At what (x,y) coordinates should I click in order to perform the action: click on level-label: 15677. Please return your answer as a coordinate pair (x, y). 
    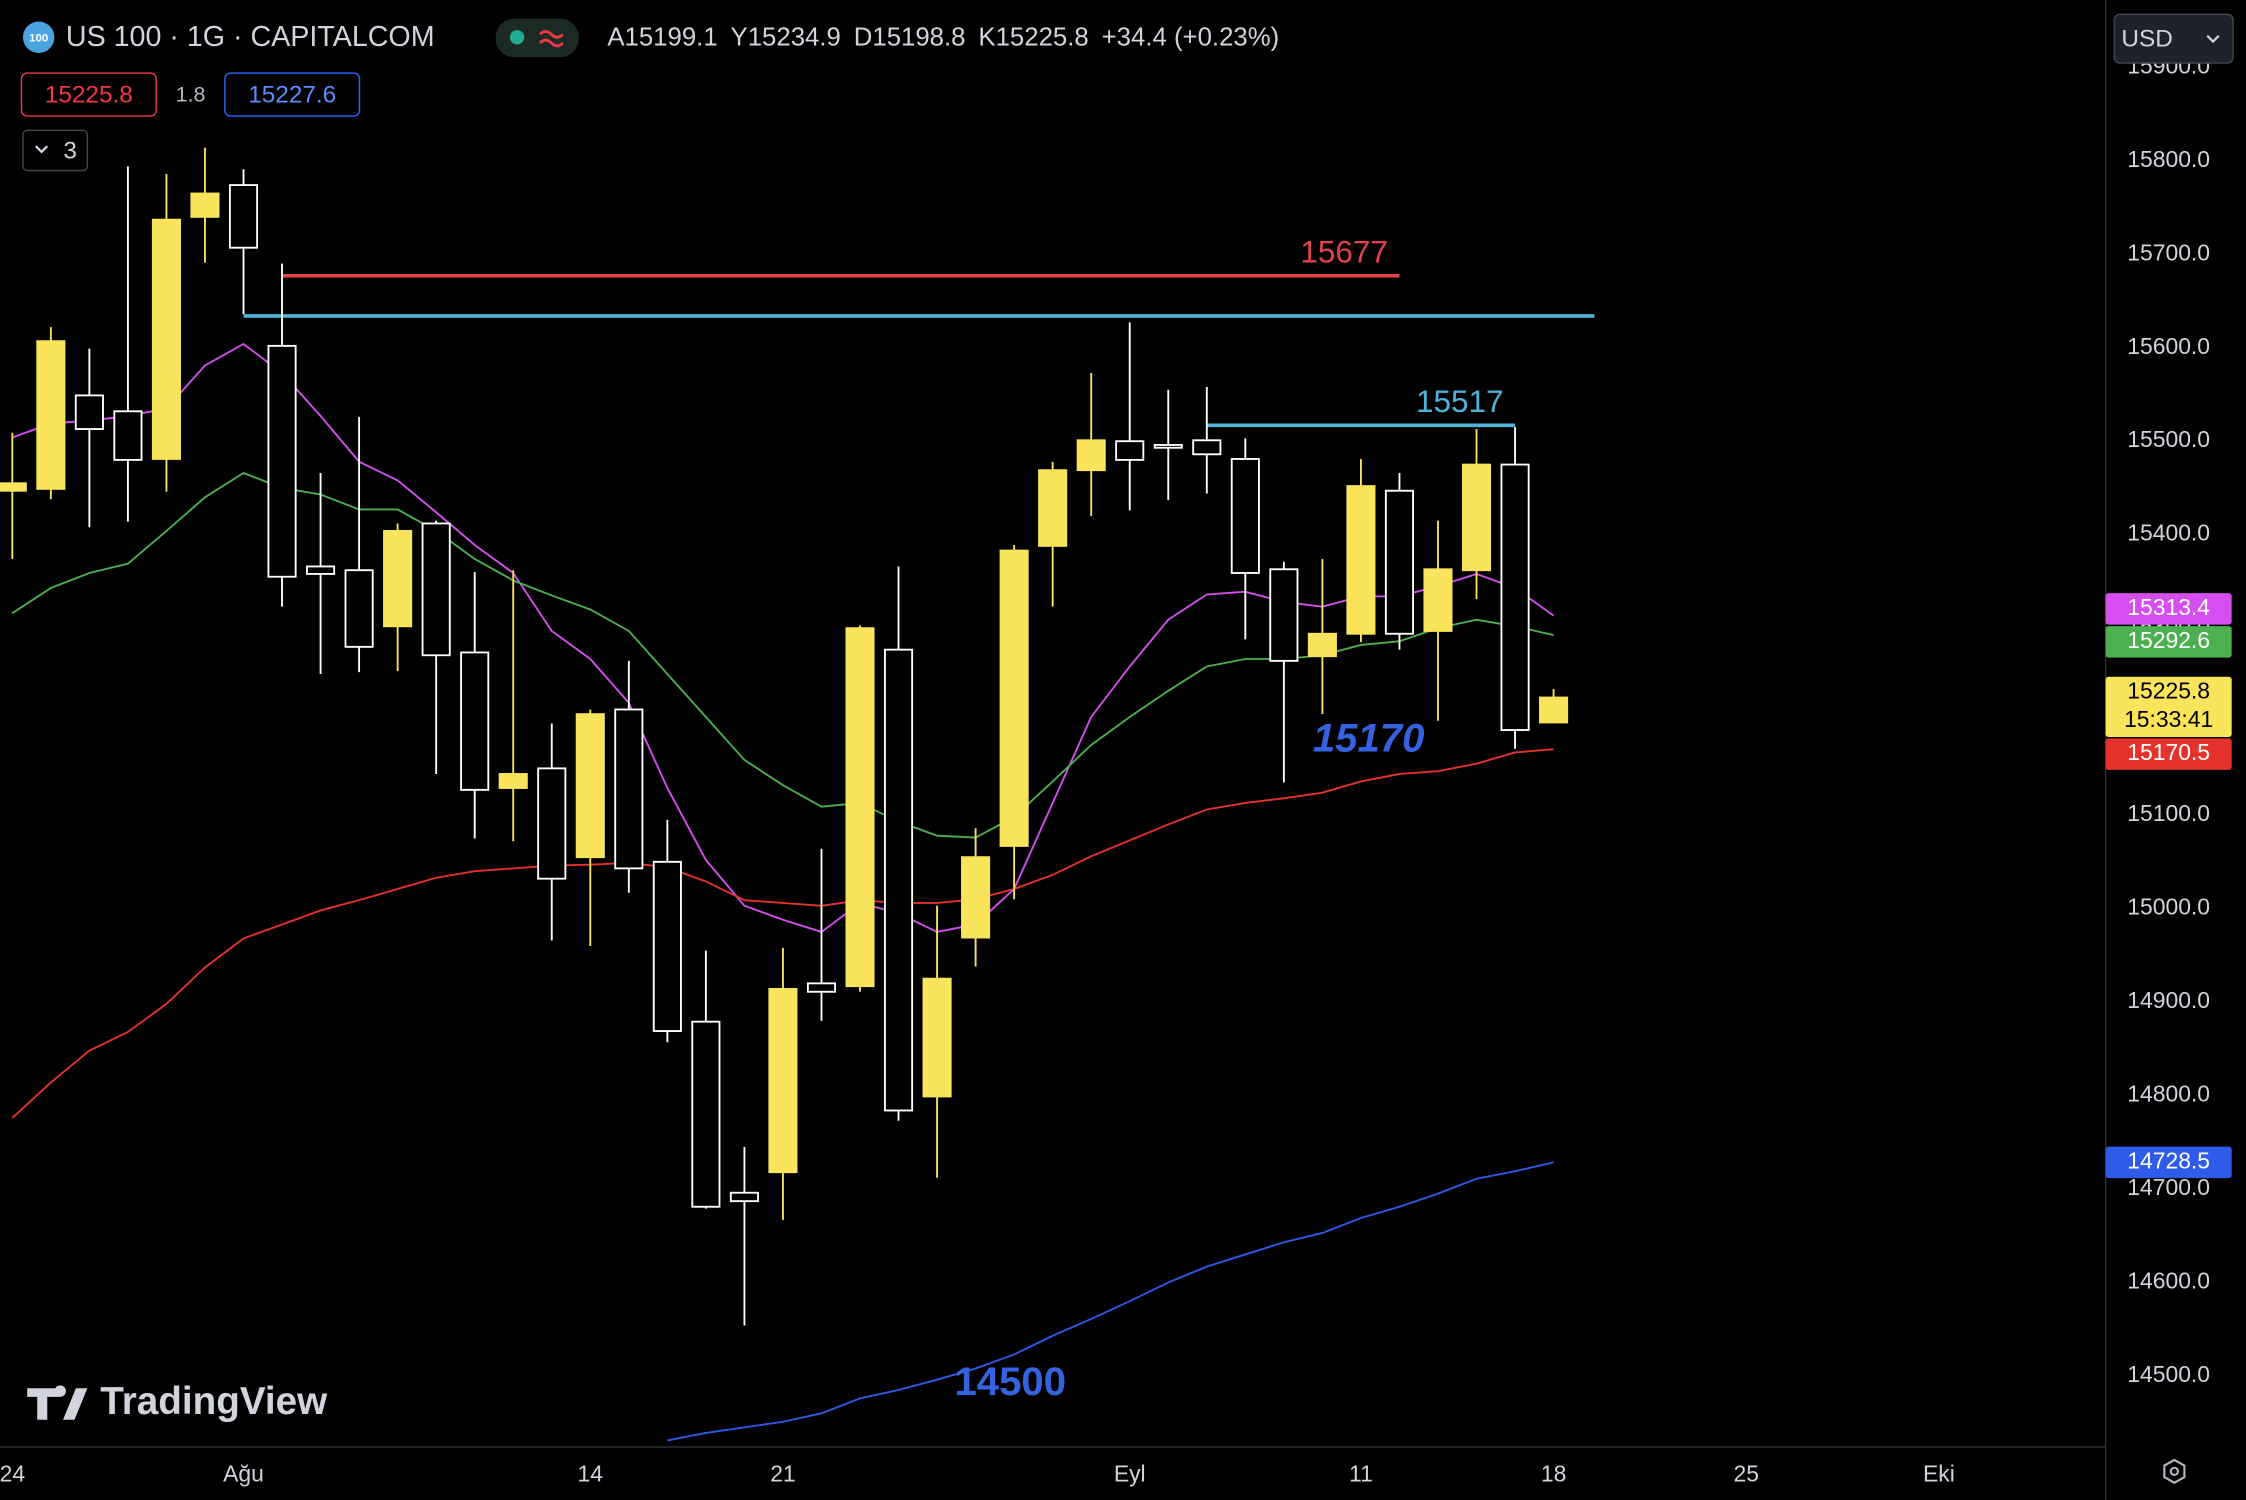
    Looking at the image, I should click on (1344, 252).